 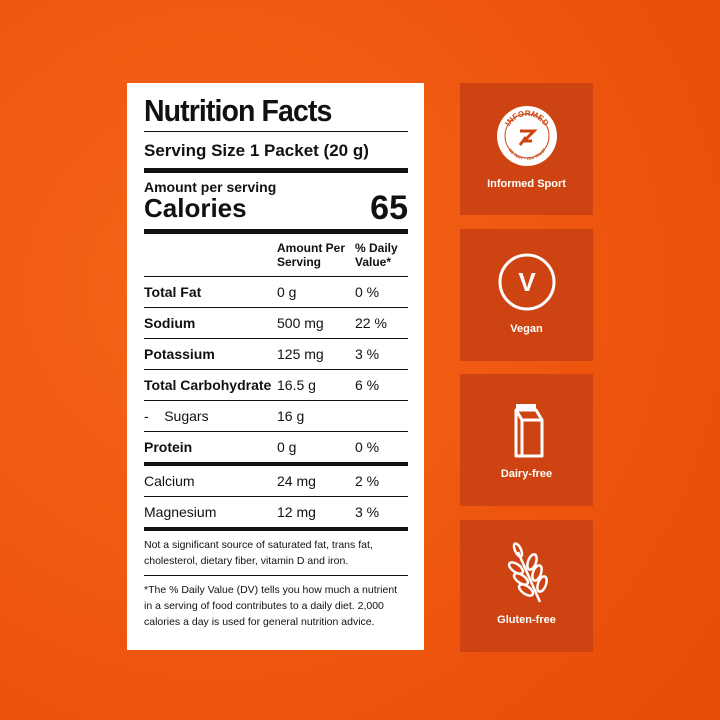 What do you see at coordinates (389, 208) in the screenshot?
I see `calories-value: 65` at bounding box center [389, 208].